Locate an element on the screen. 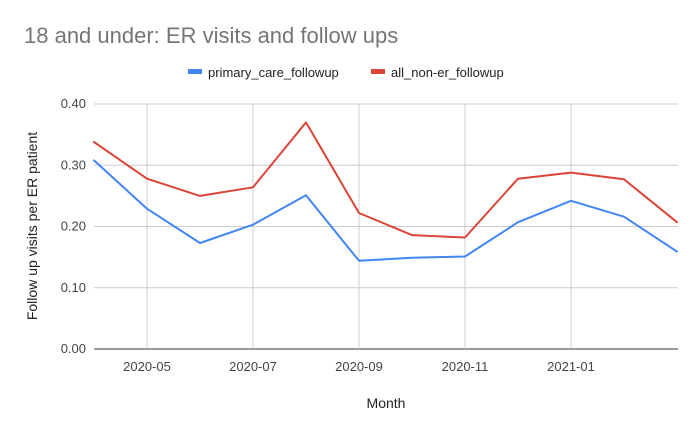  y-tick-label: 0.20 is located at coordinates (73, 226).